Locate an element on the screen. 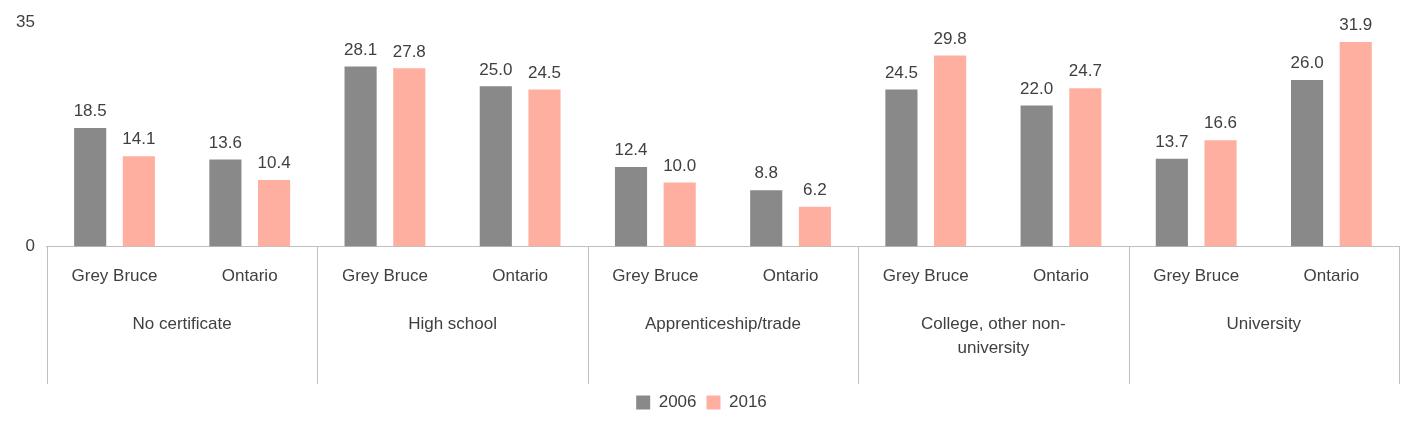 The width and height of the screenshot is (1407, 421). data-label: 10.0 is located at coordinates (680, 165).